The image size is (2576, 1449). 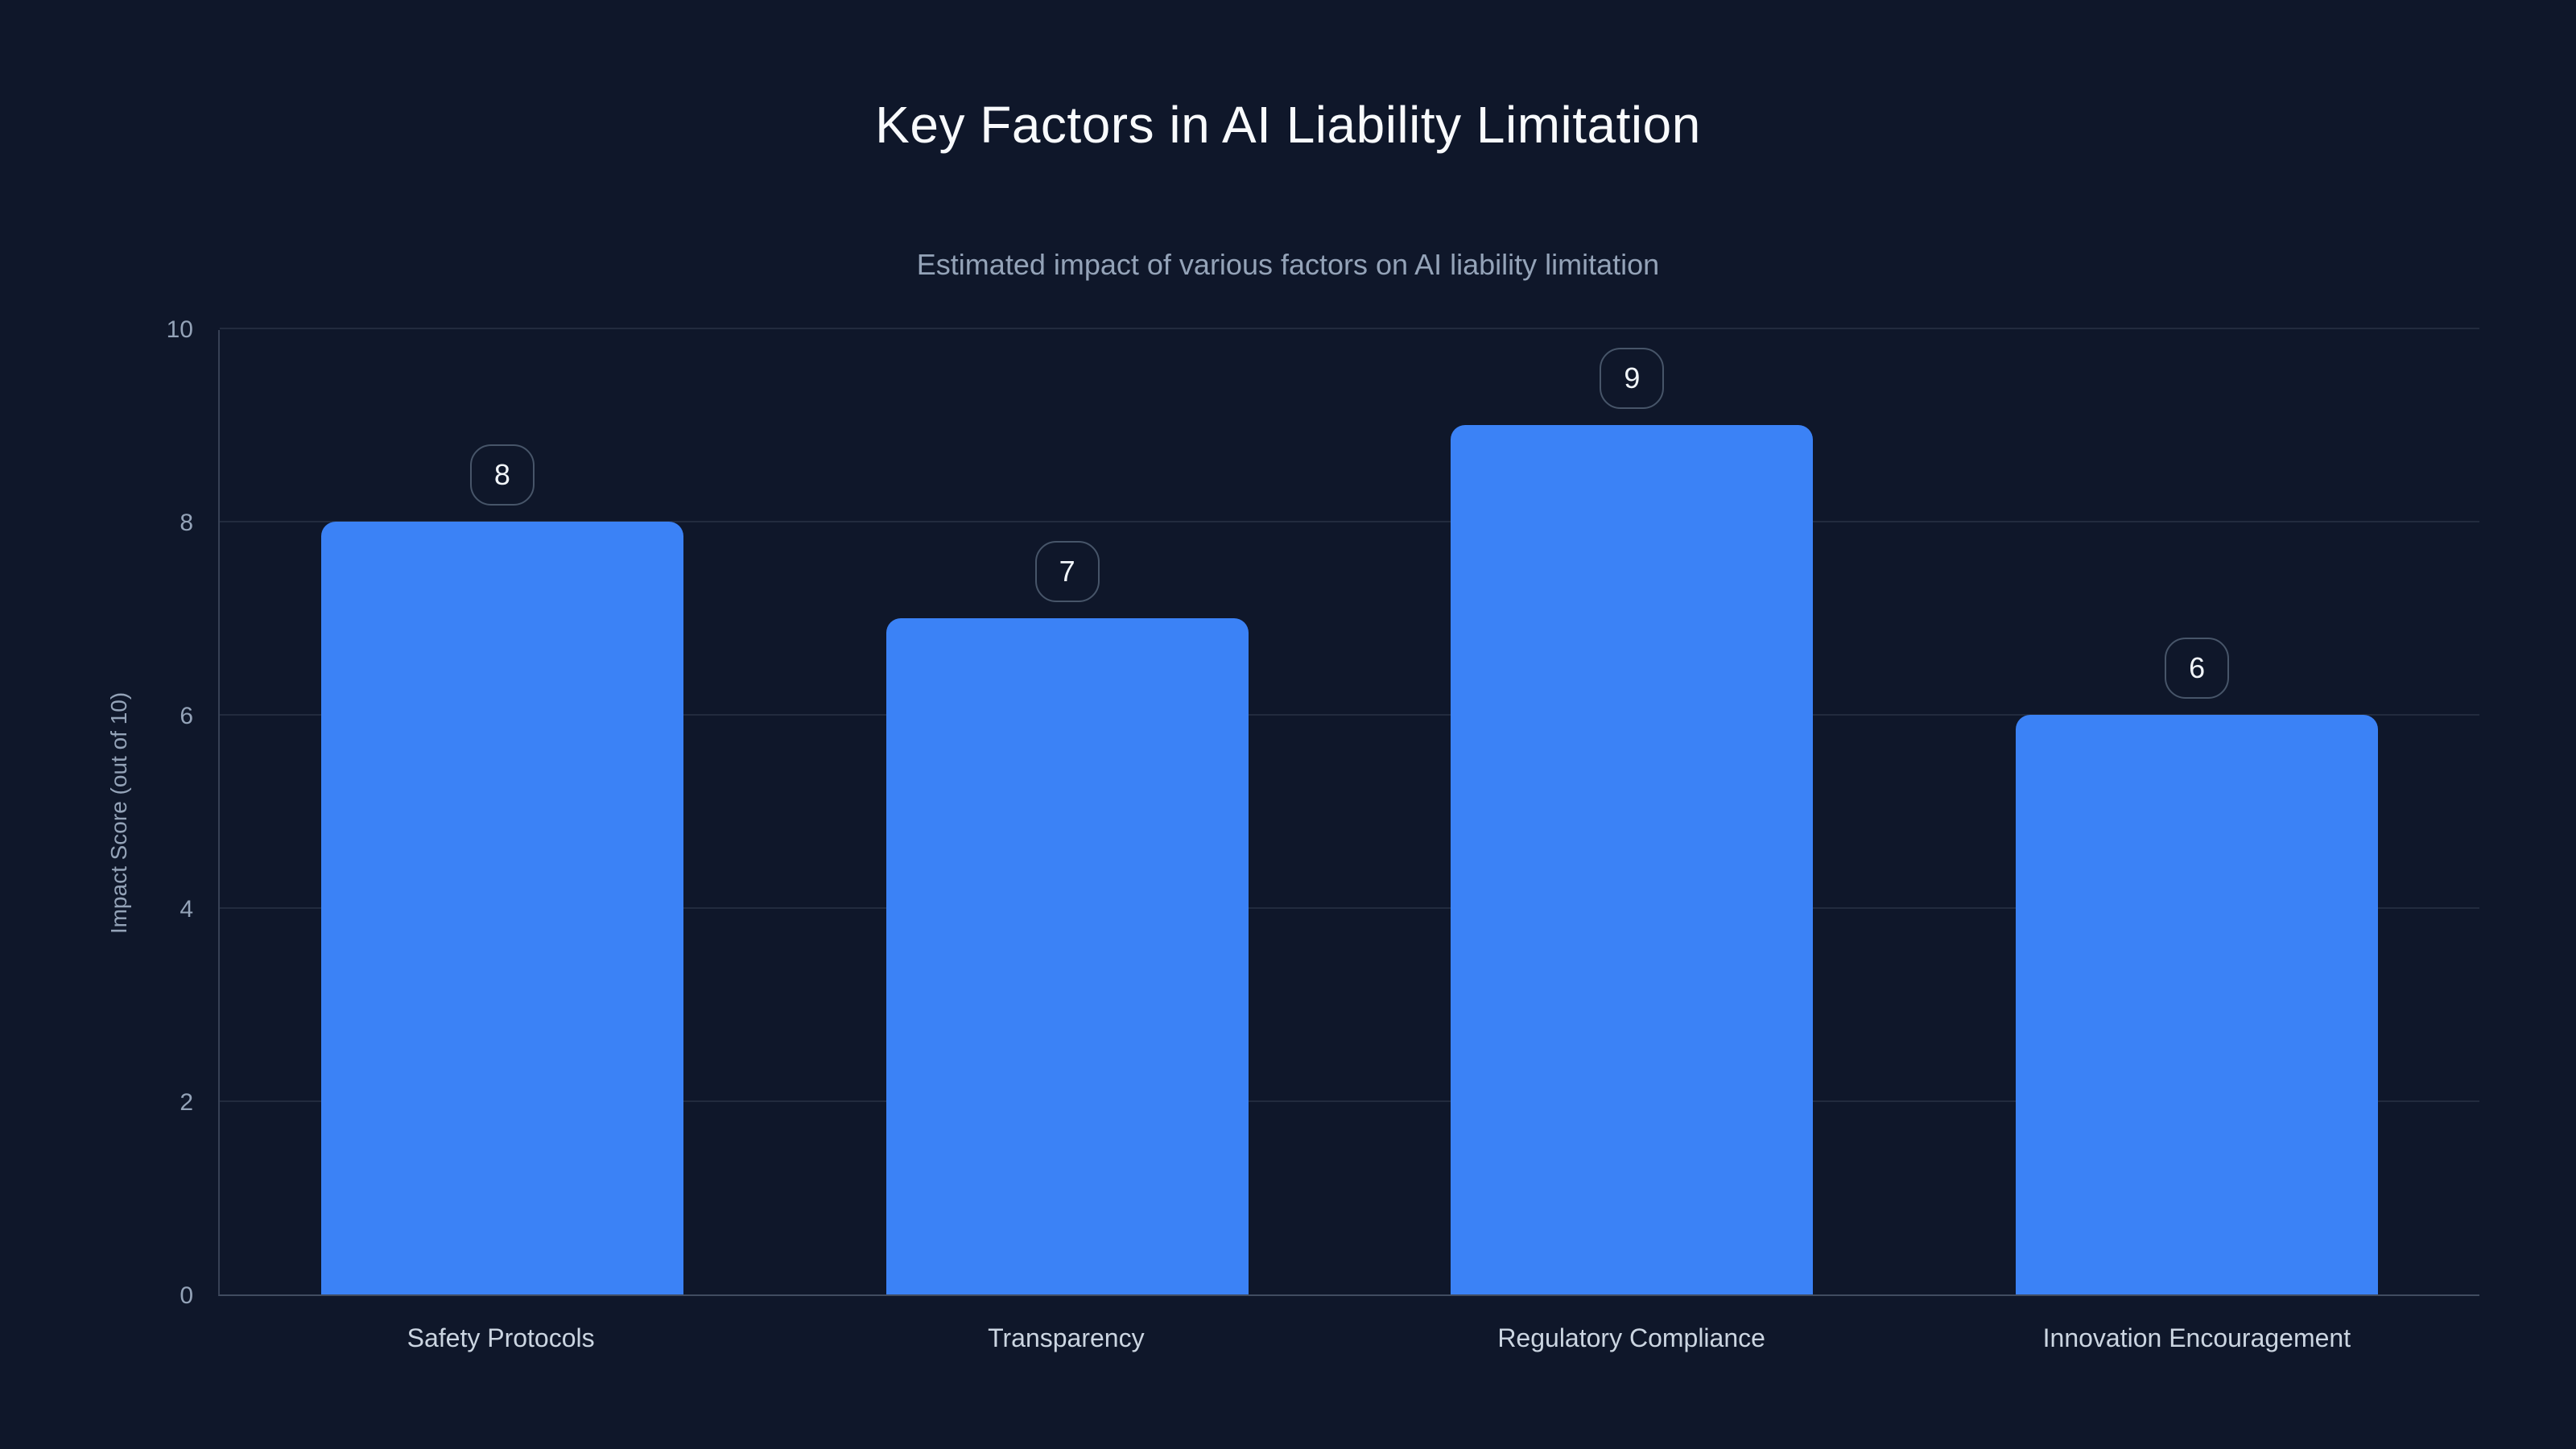 I want to click on y-tick-label-4: 4, so click(x=186, y=909).